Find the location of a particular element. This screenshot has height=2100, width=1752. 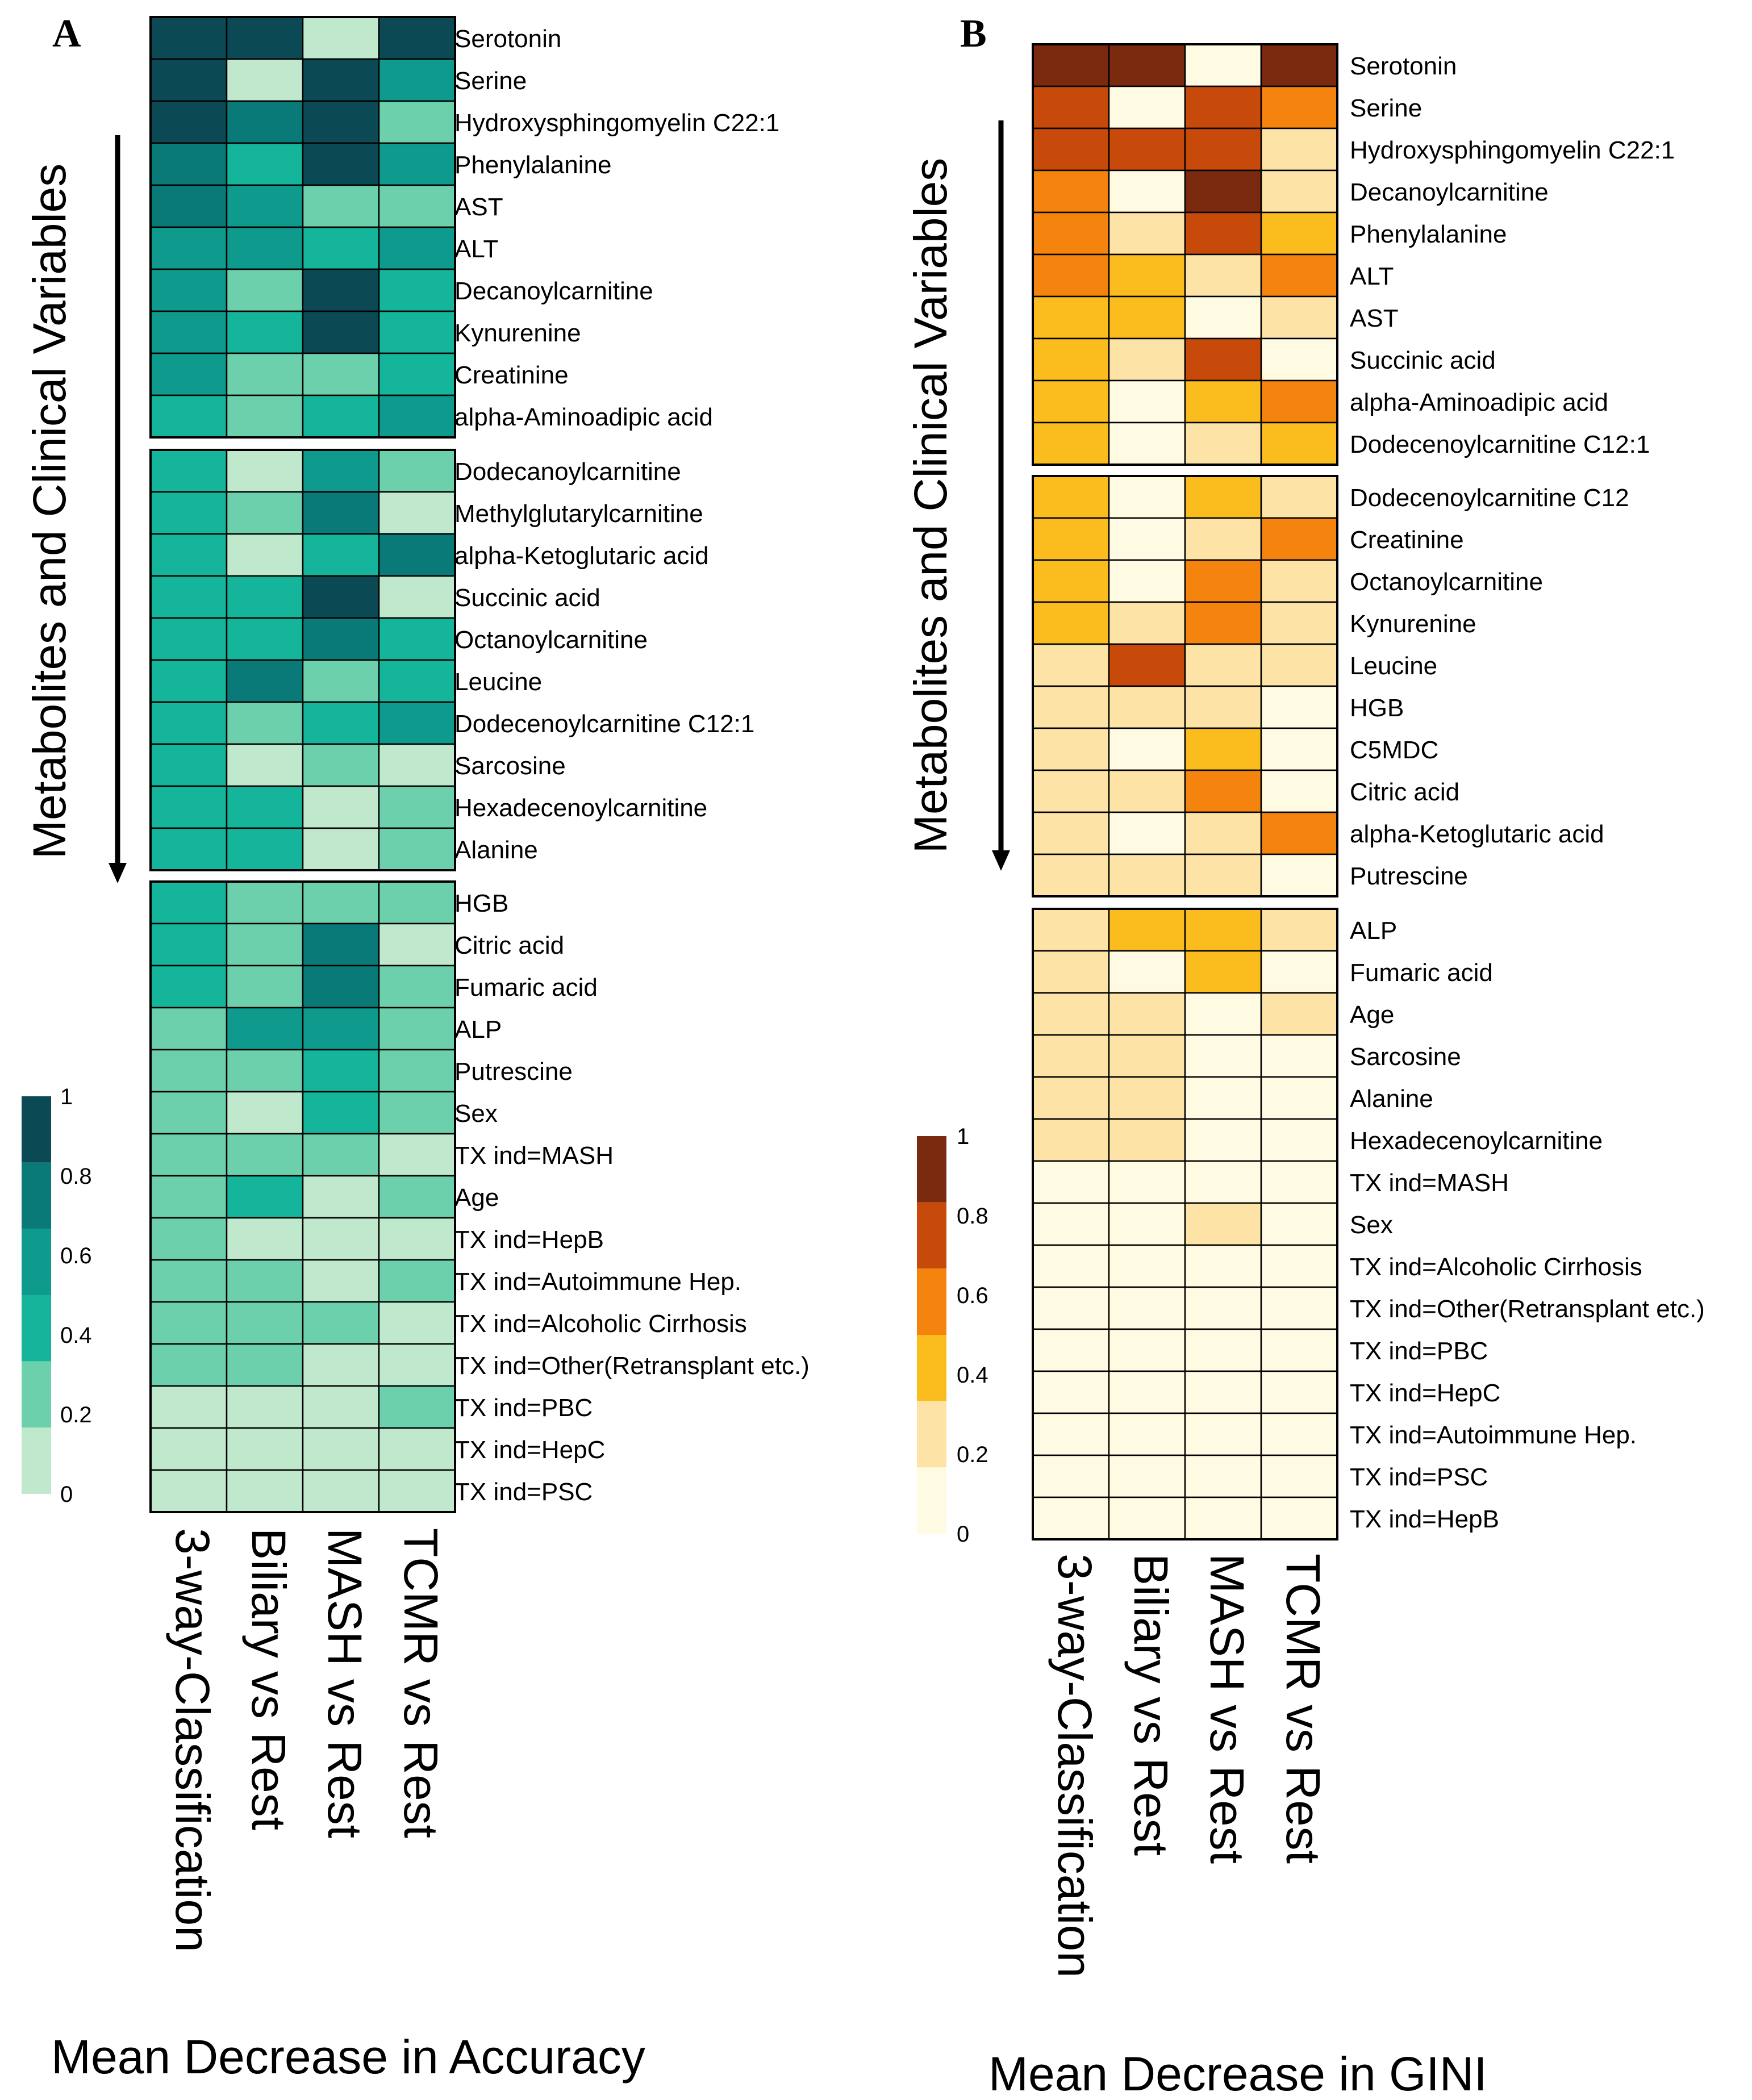

row-label: Age is located at coordinates (476, 1198).